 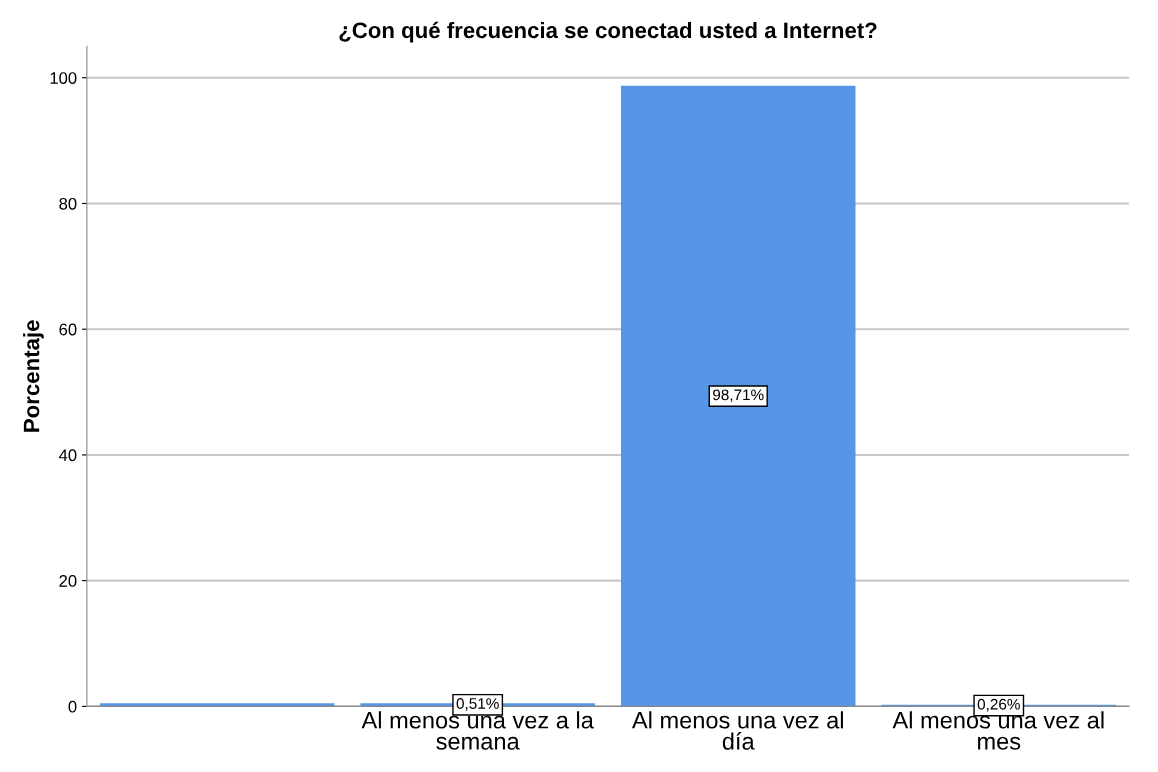 I want to click on data-label: 98,71%, so click(x=738, y=396).